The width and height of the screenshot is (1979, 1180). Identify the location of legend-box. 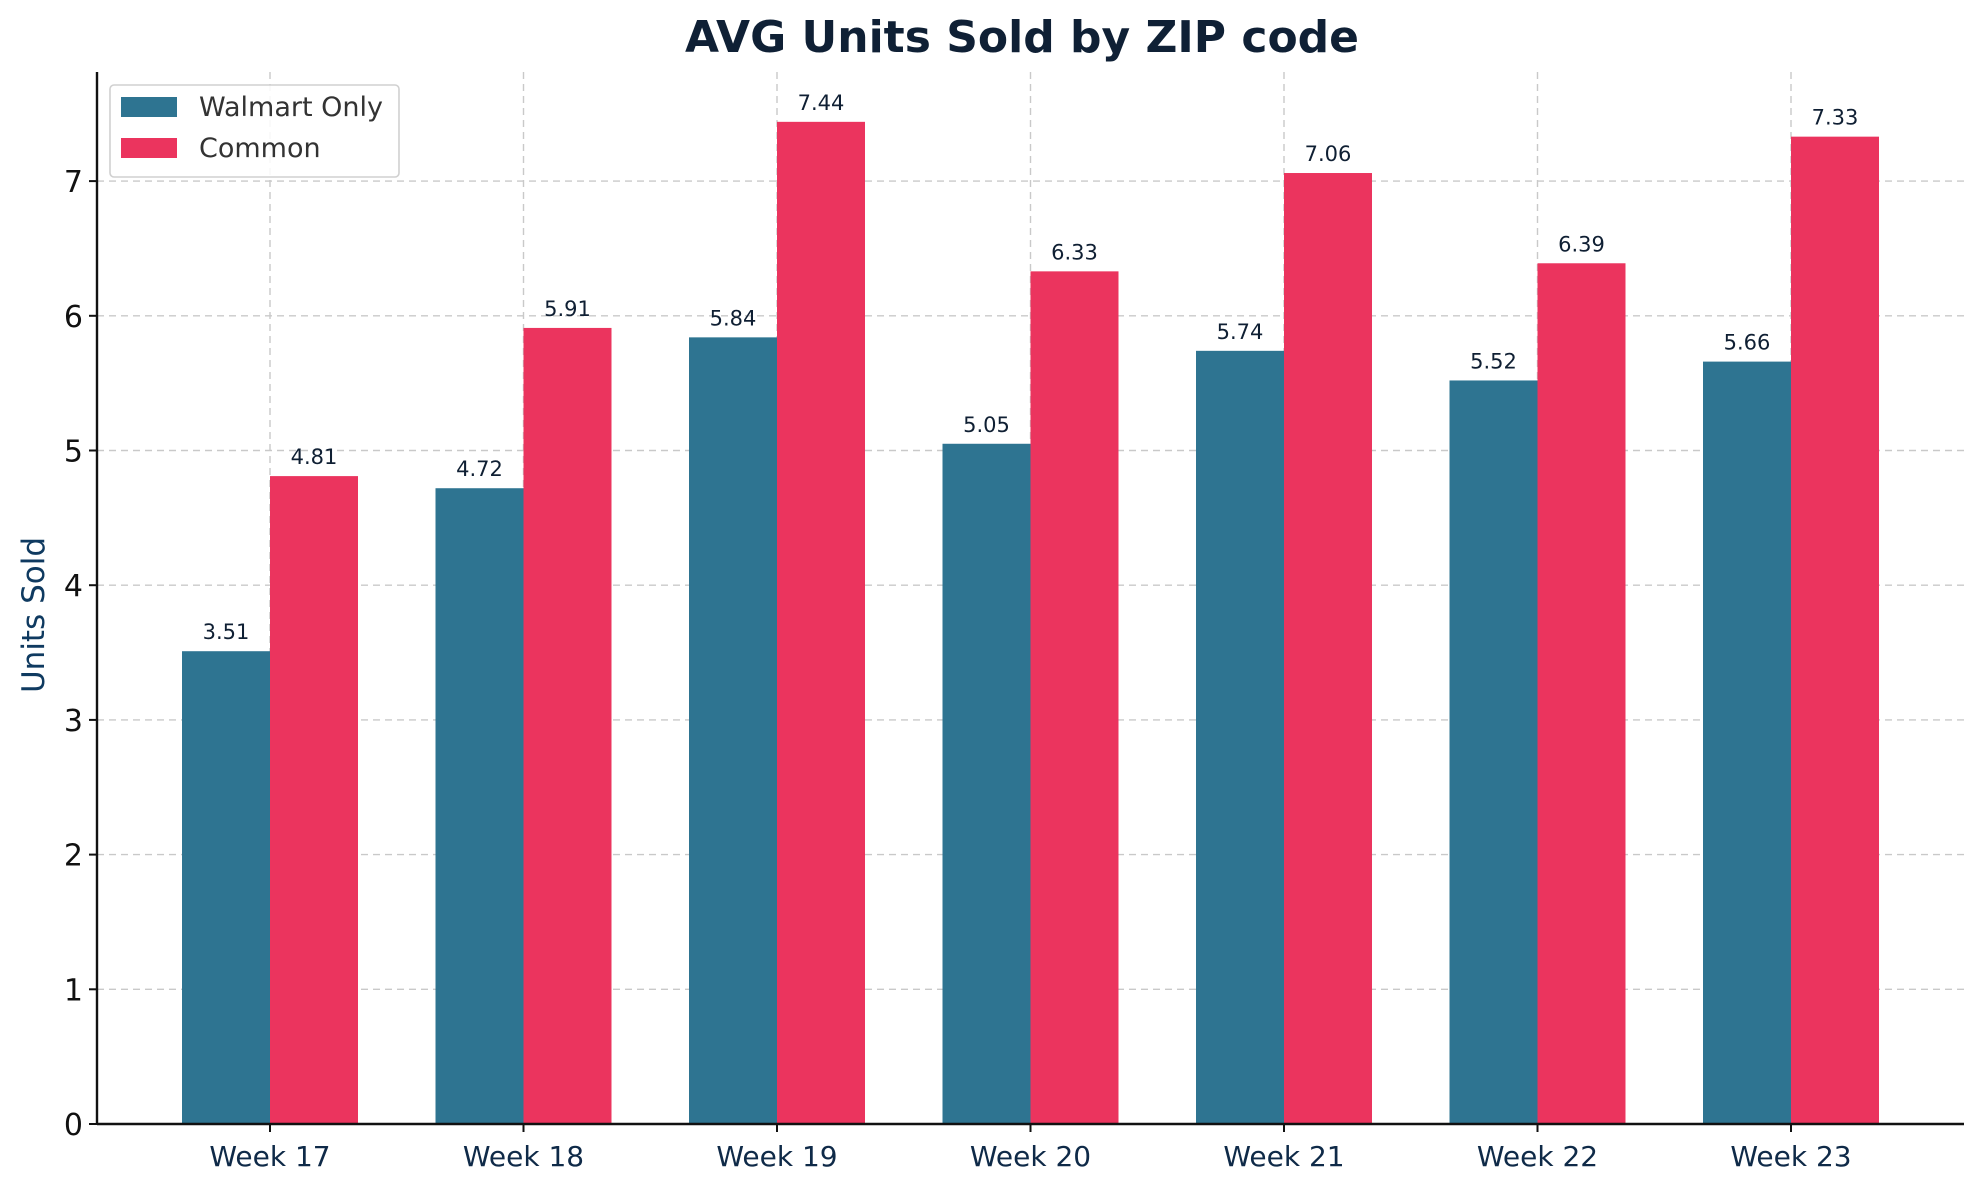
(254, 131).